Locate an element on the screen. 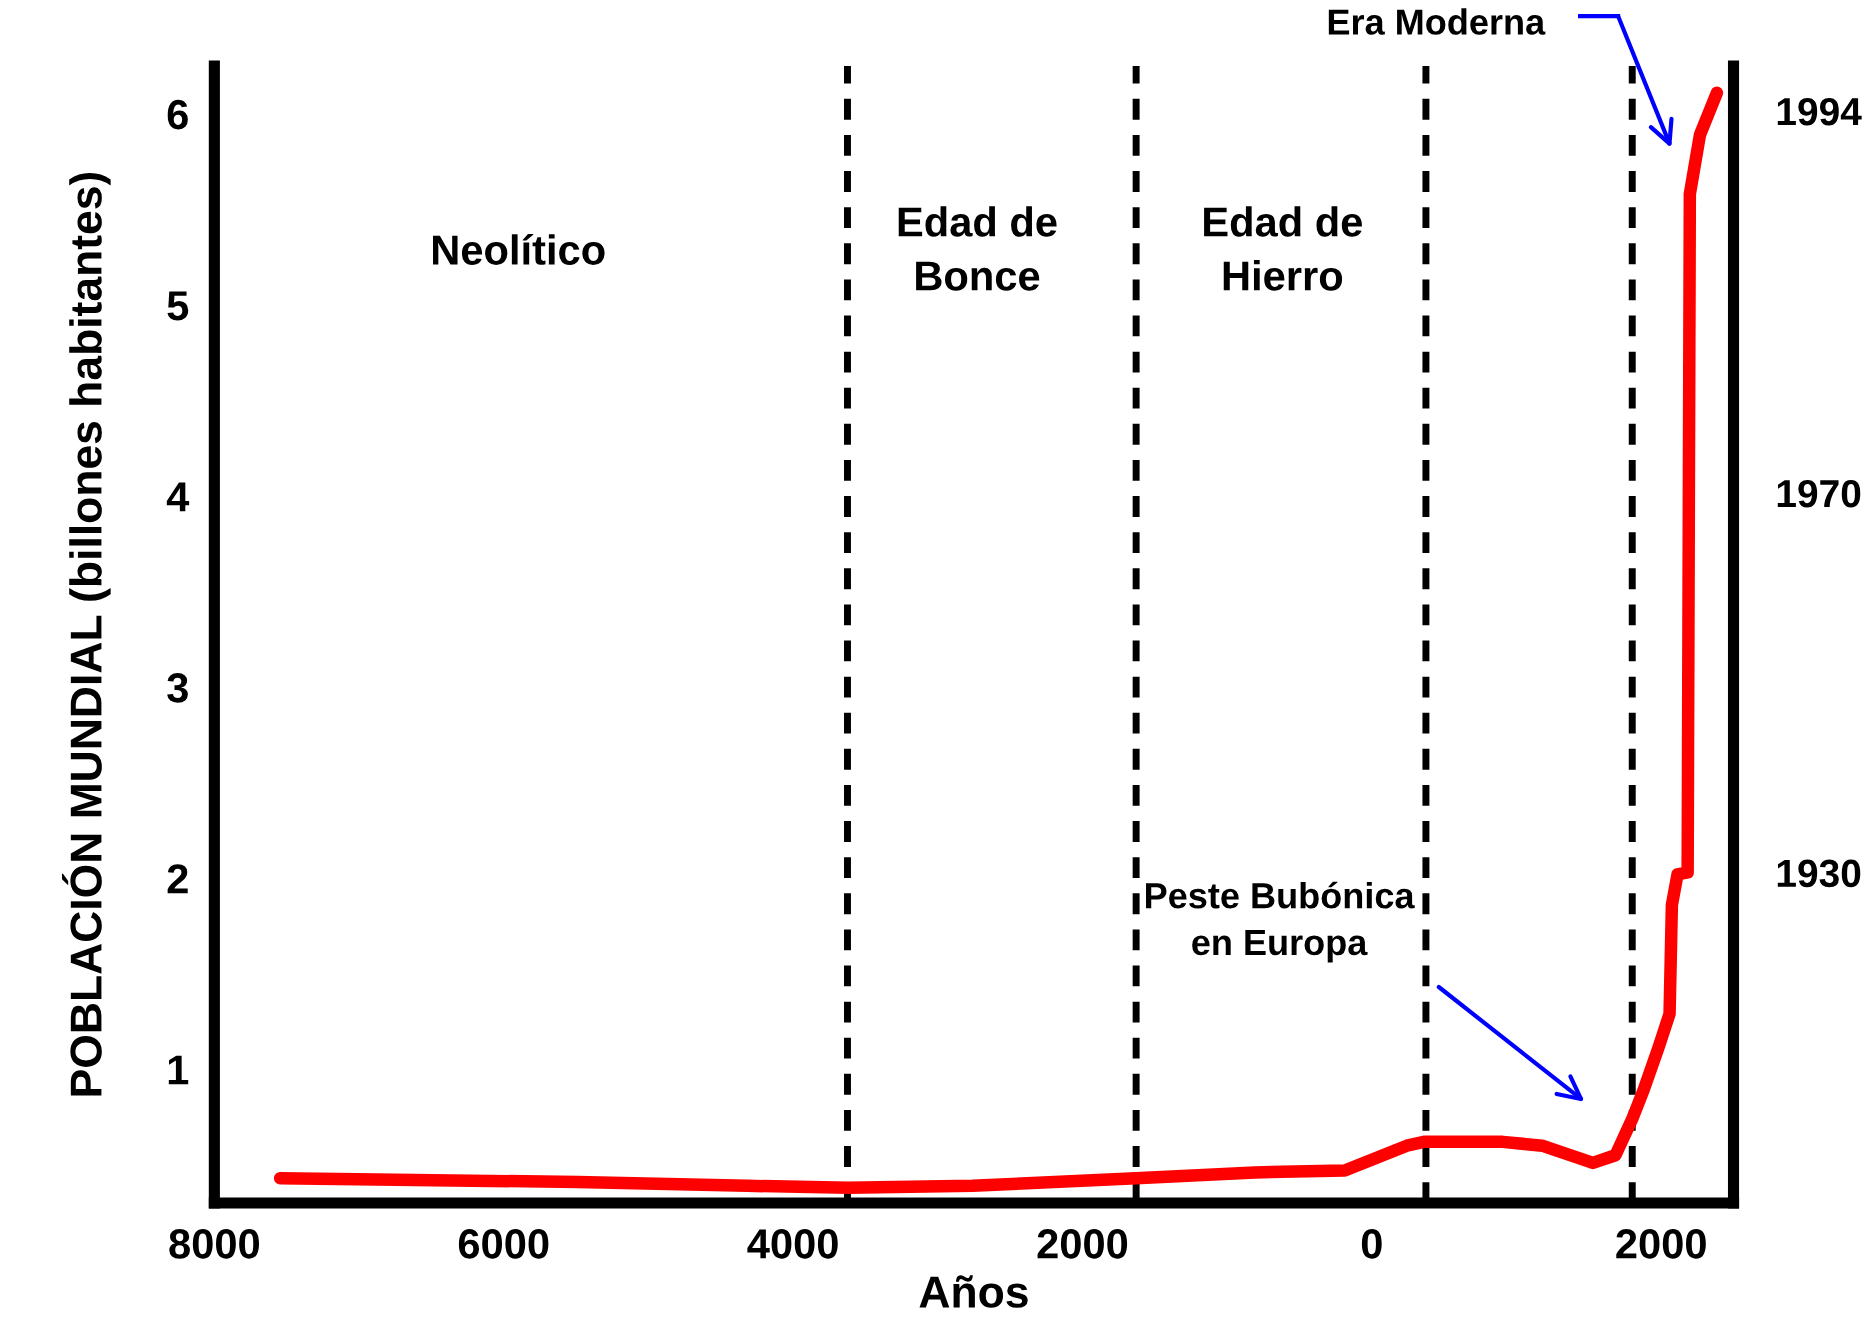 The width and height of the screenshot is (1864, 1322). x-tick-label: 6000 is located at coordinates (503, 1244).